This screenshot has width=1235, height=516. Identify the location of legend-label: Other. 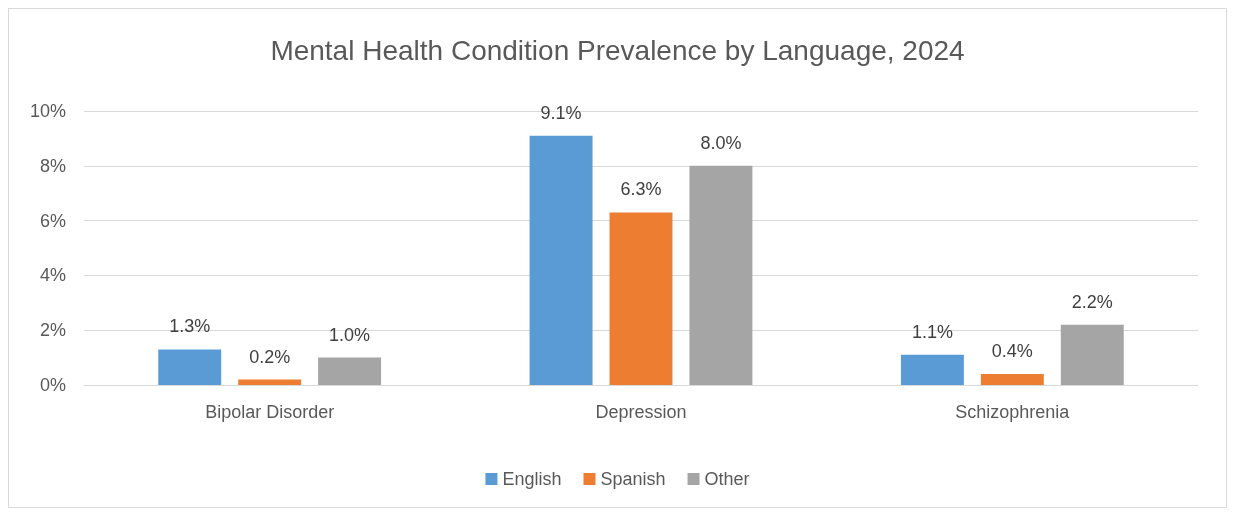
(727, 479).